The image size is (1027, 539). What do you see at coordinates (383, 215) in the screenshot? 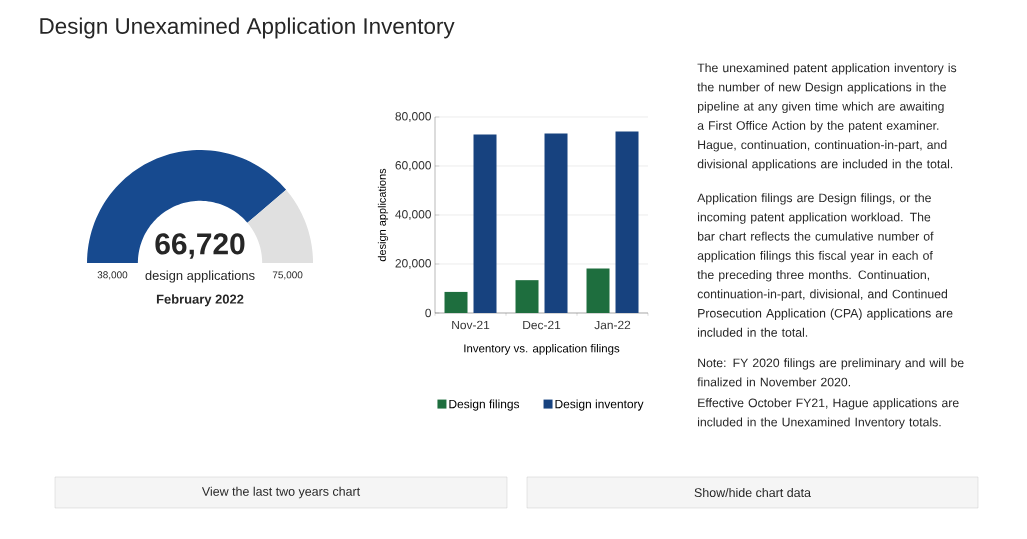
I see `y-axis-title: design applications` at bounding box center [383, 215].